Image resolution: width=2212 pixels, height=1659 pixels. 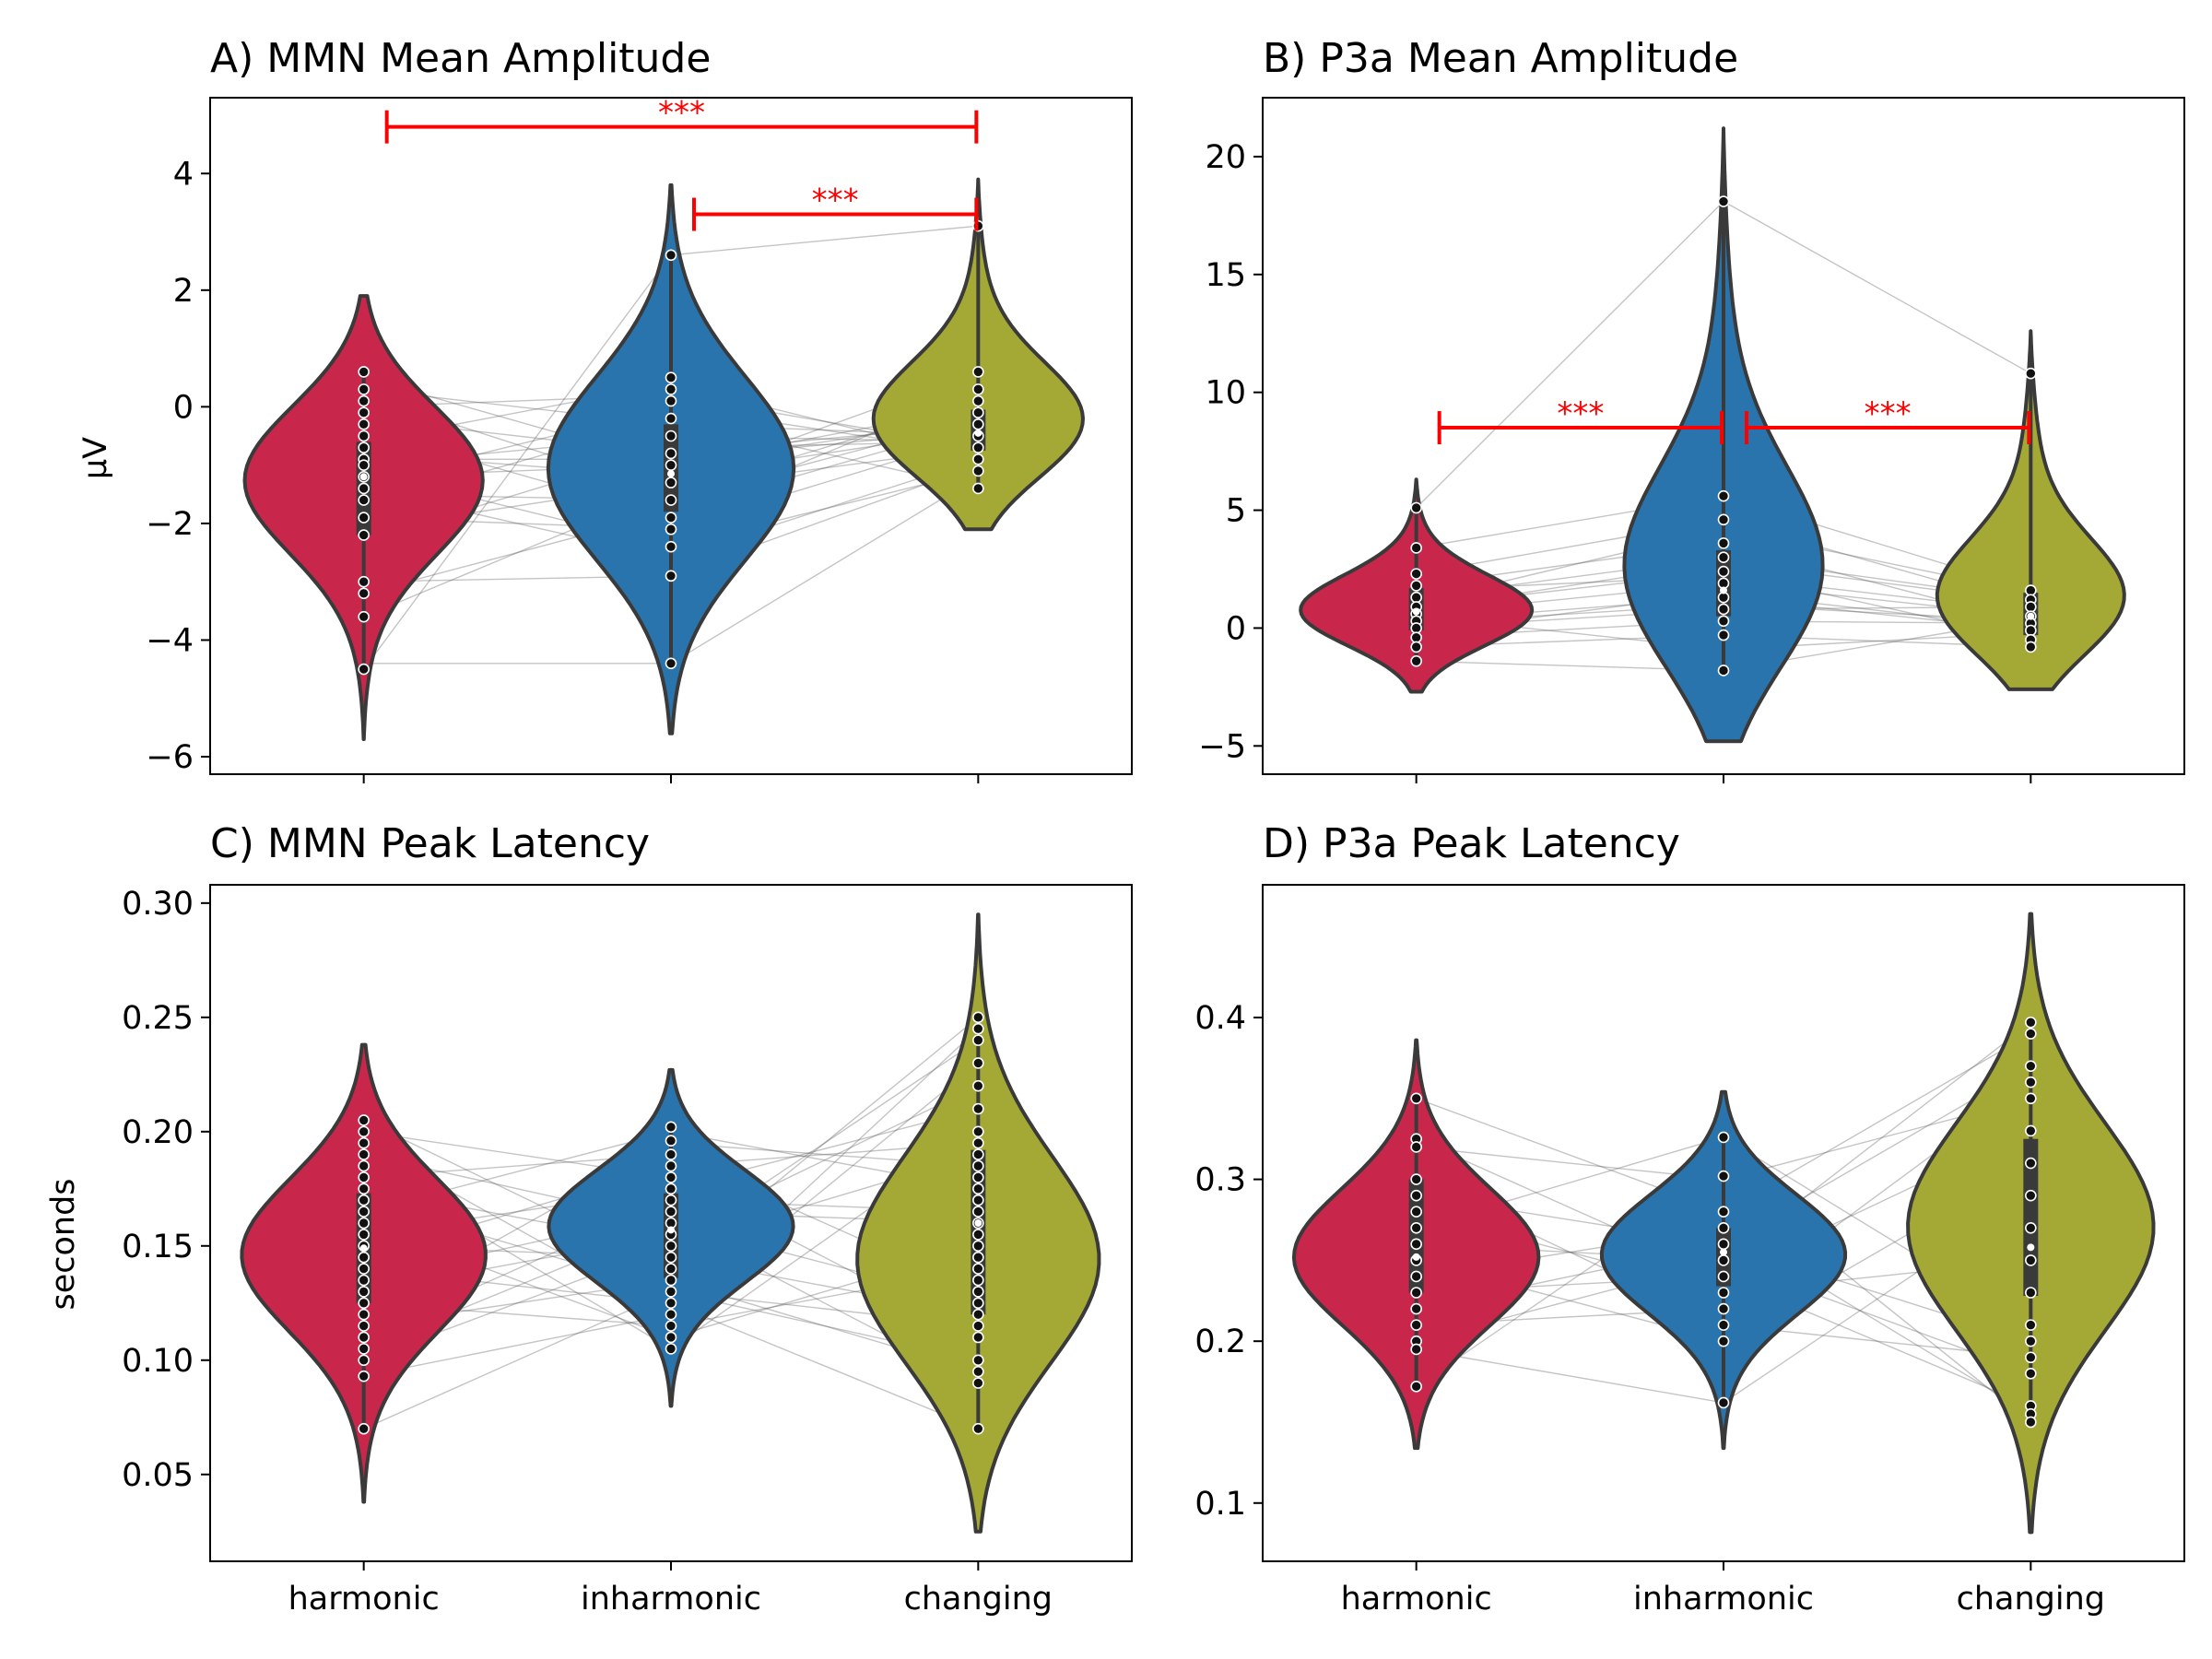 What do you see at coordinates (1500, 58) in the screenshot?
I see `panel-b-title: B) P3a Mean Amplitude` at bounding box center [1500, 58].